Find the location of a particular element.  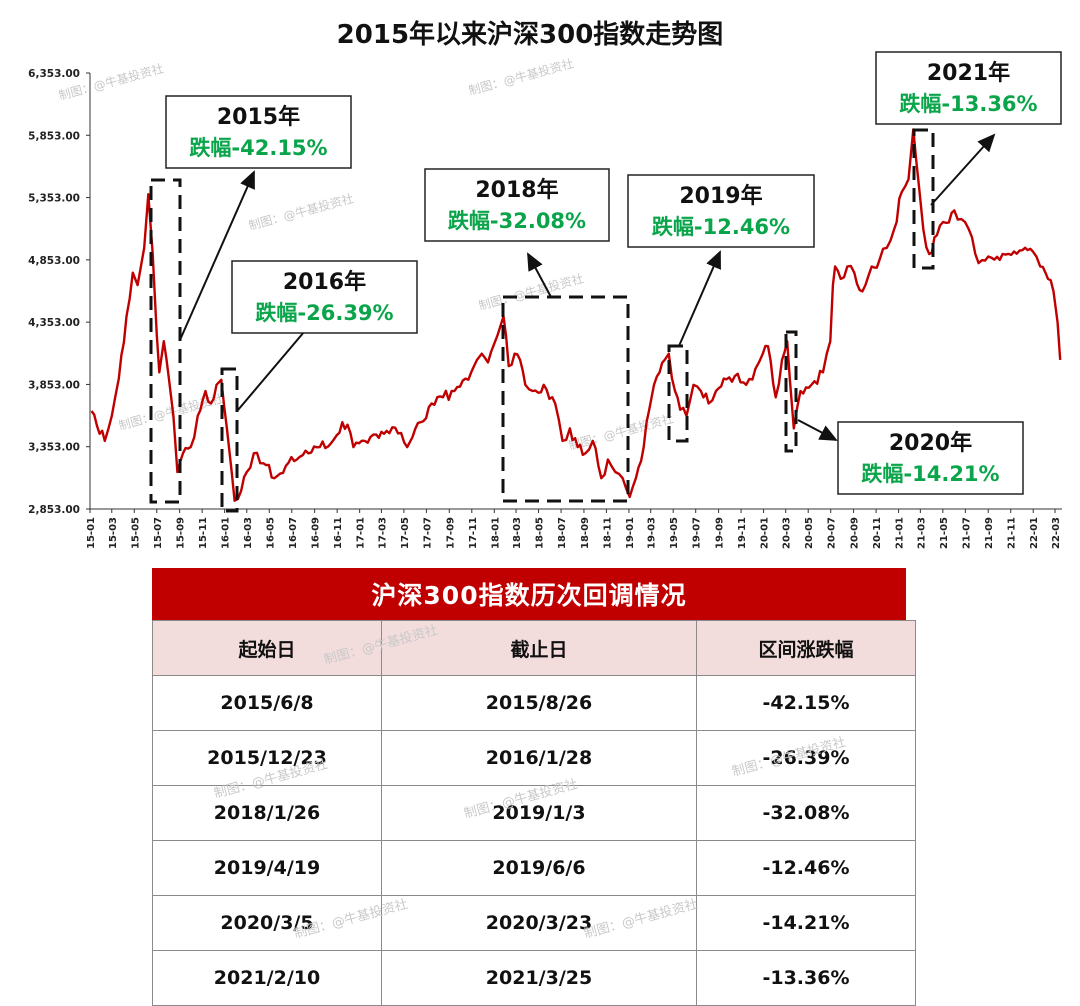

x-tick-label: 20-03 is located at coordinates (787, 533).